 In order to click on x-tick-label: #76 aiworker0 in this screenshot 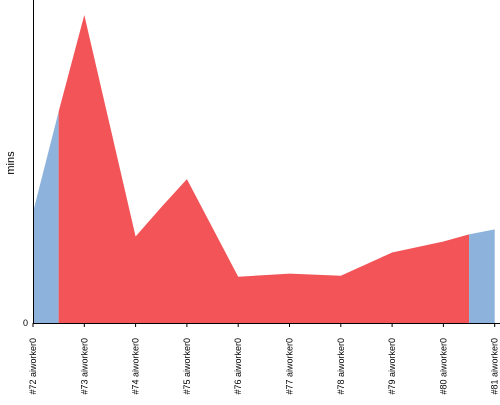, I will do `click(238, 366)`.